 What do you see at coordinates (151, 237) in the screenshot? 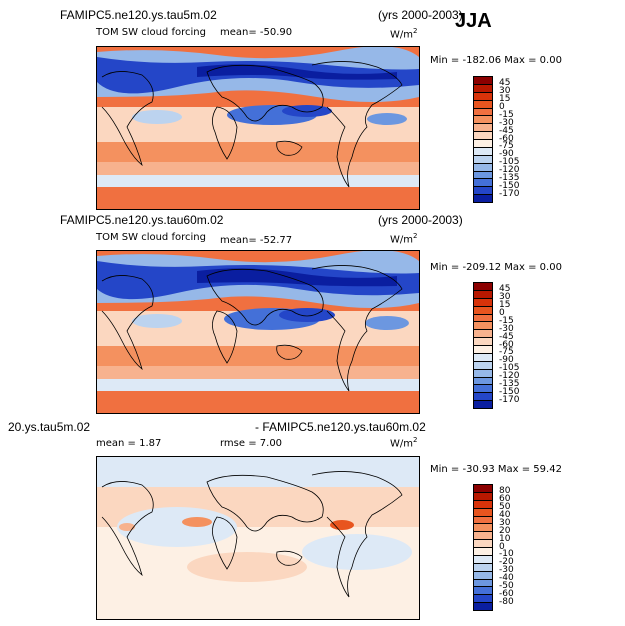
I see `panel2-variable: TOM SW cloud forcing` at bounding box center [151, 237].